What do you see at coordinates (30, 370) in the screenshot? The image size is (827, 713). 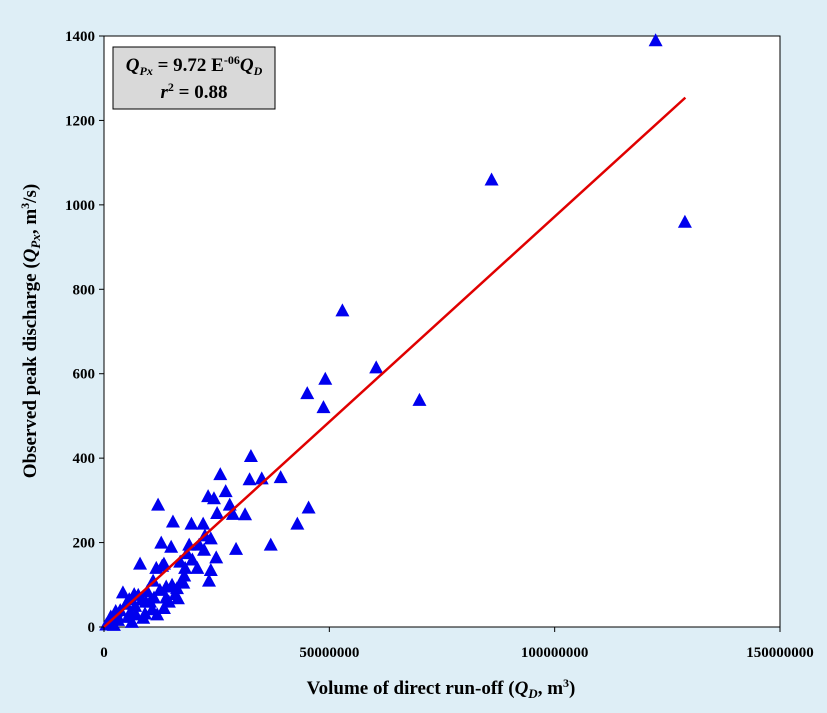 I see `y-title-part: Observed peak discharge (` at bounding box center [30, 370].